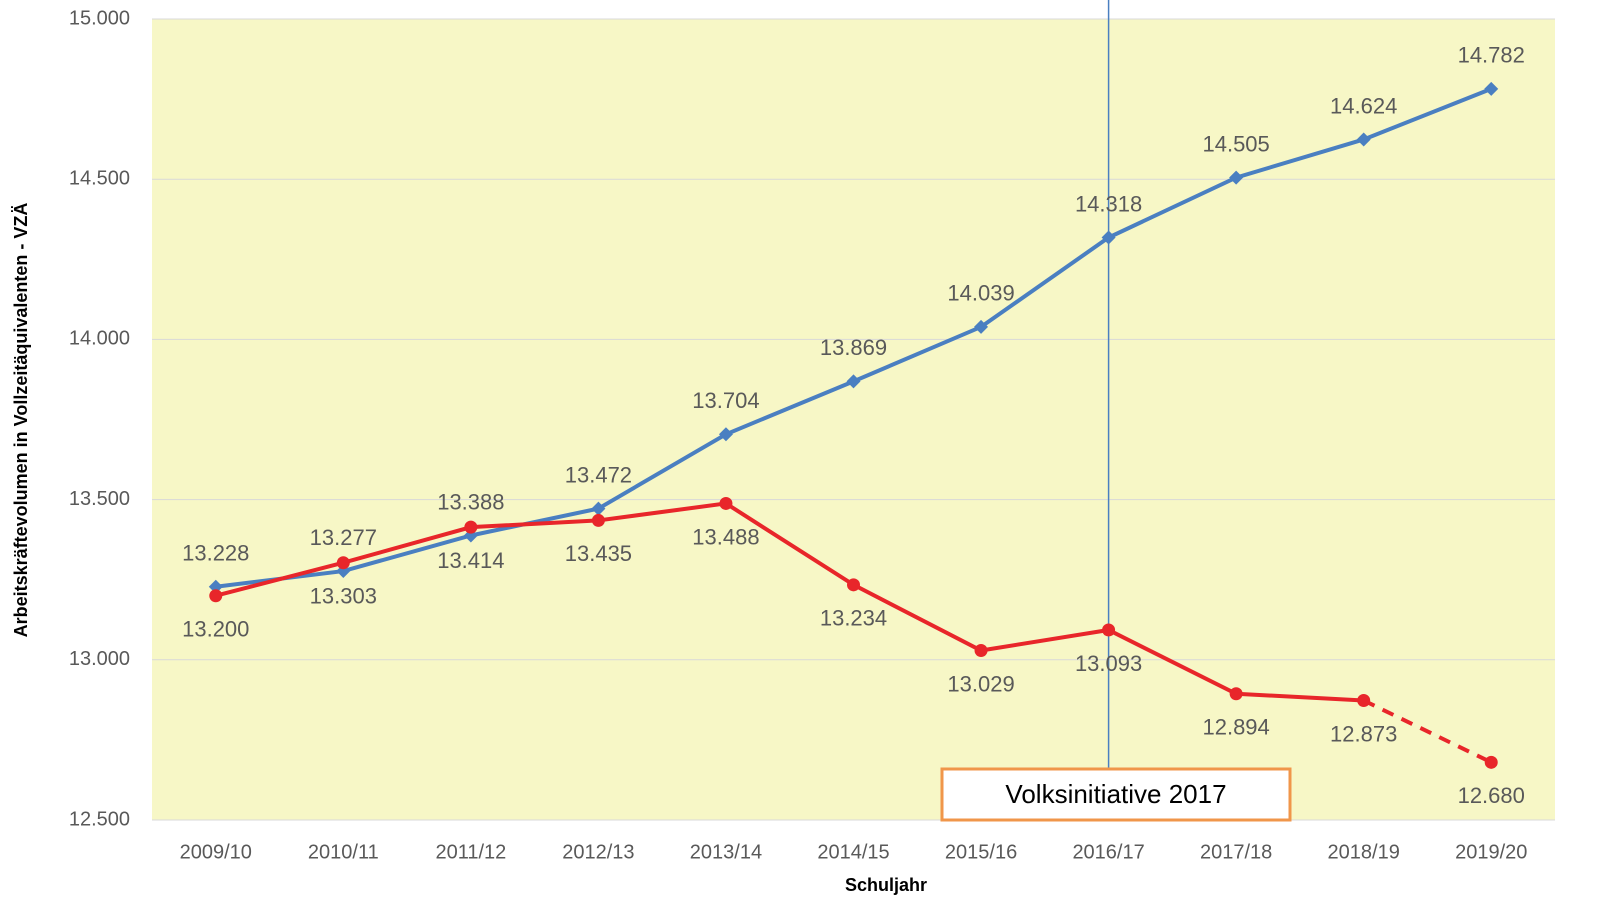  Describe the element at coordinates (980, 683) in the screenshot. I see `data-label: 13.029` at that location.